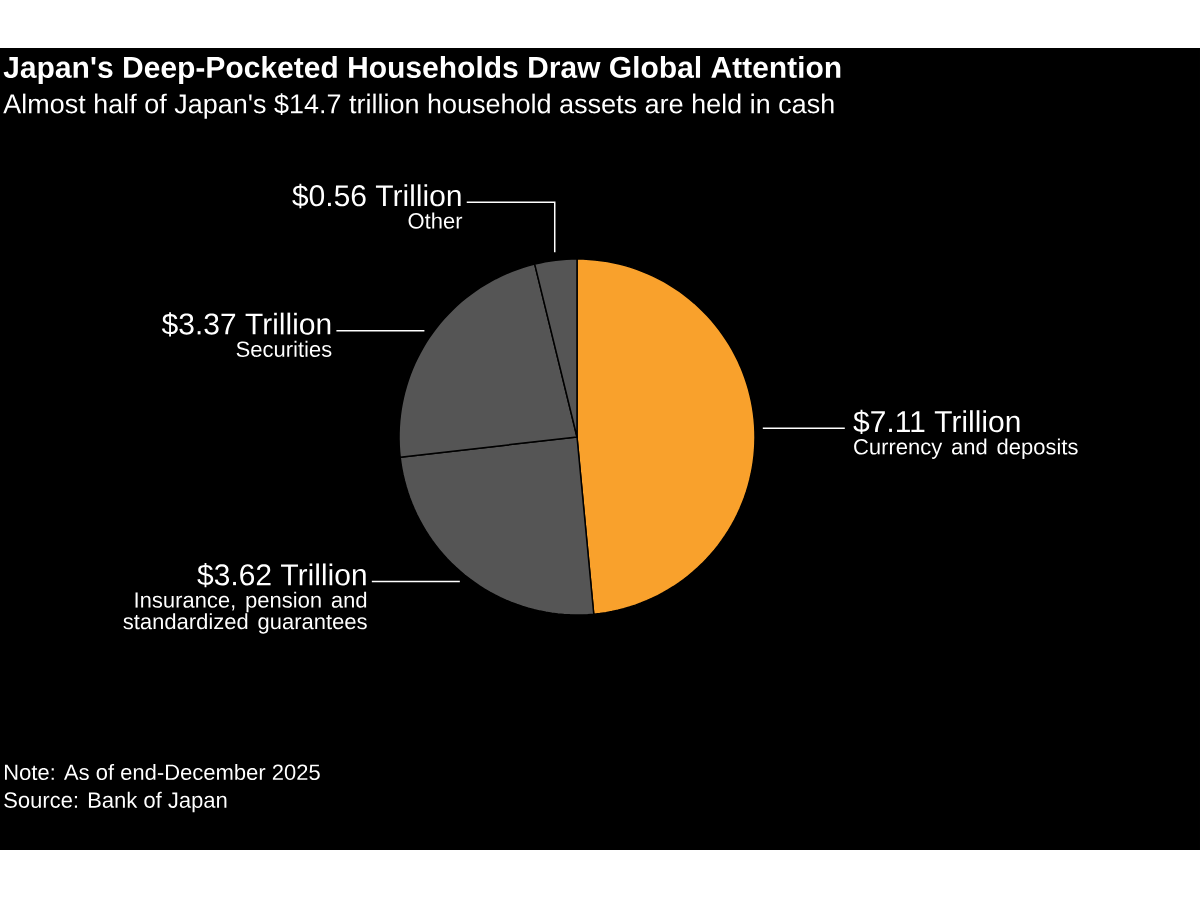 This screenshot has height=900, width=1200. I want to click on chart-subtitle: Almost half of Japan's $14.7 trillion household assets are held in cash, so click(418, 106).